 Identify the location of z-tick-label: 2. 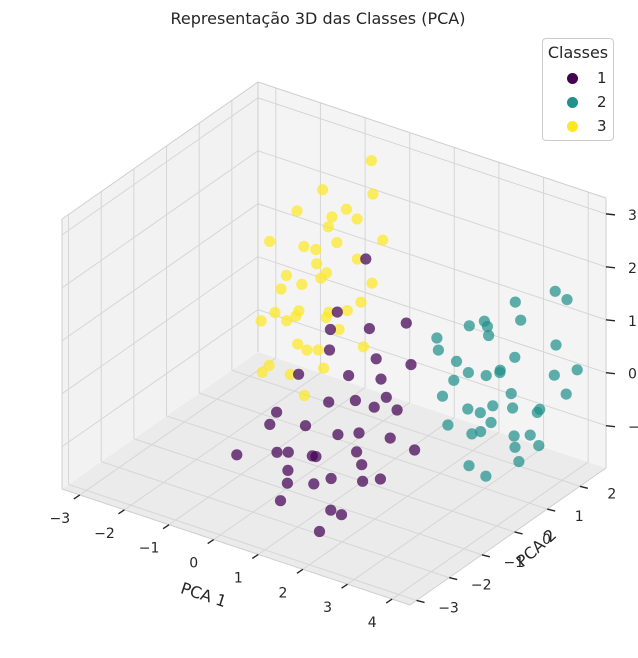
(632, 269).